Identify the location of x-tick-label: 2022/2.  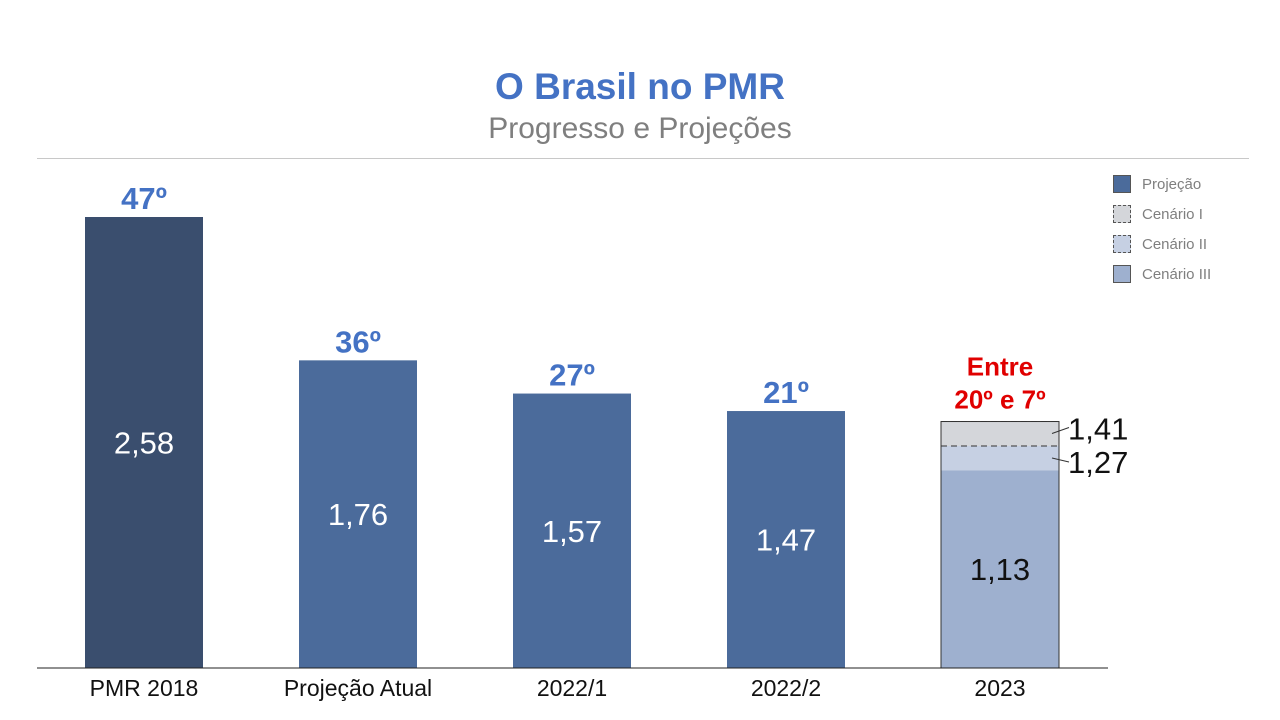
(786, 688).